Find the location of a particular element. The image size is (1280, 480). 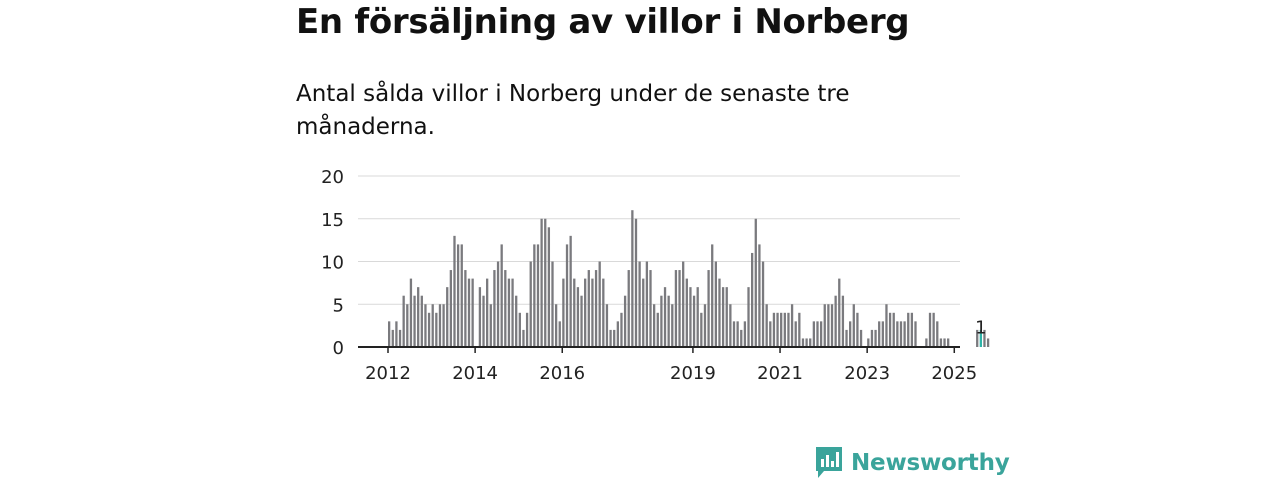

x-tick-label: 2021 is located at coordinates (780, 373).